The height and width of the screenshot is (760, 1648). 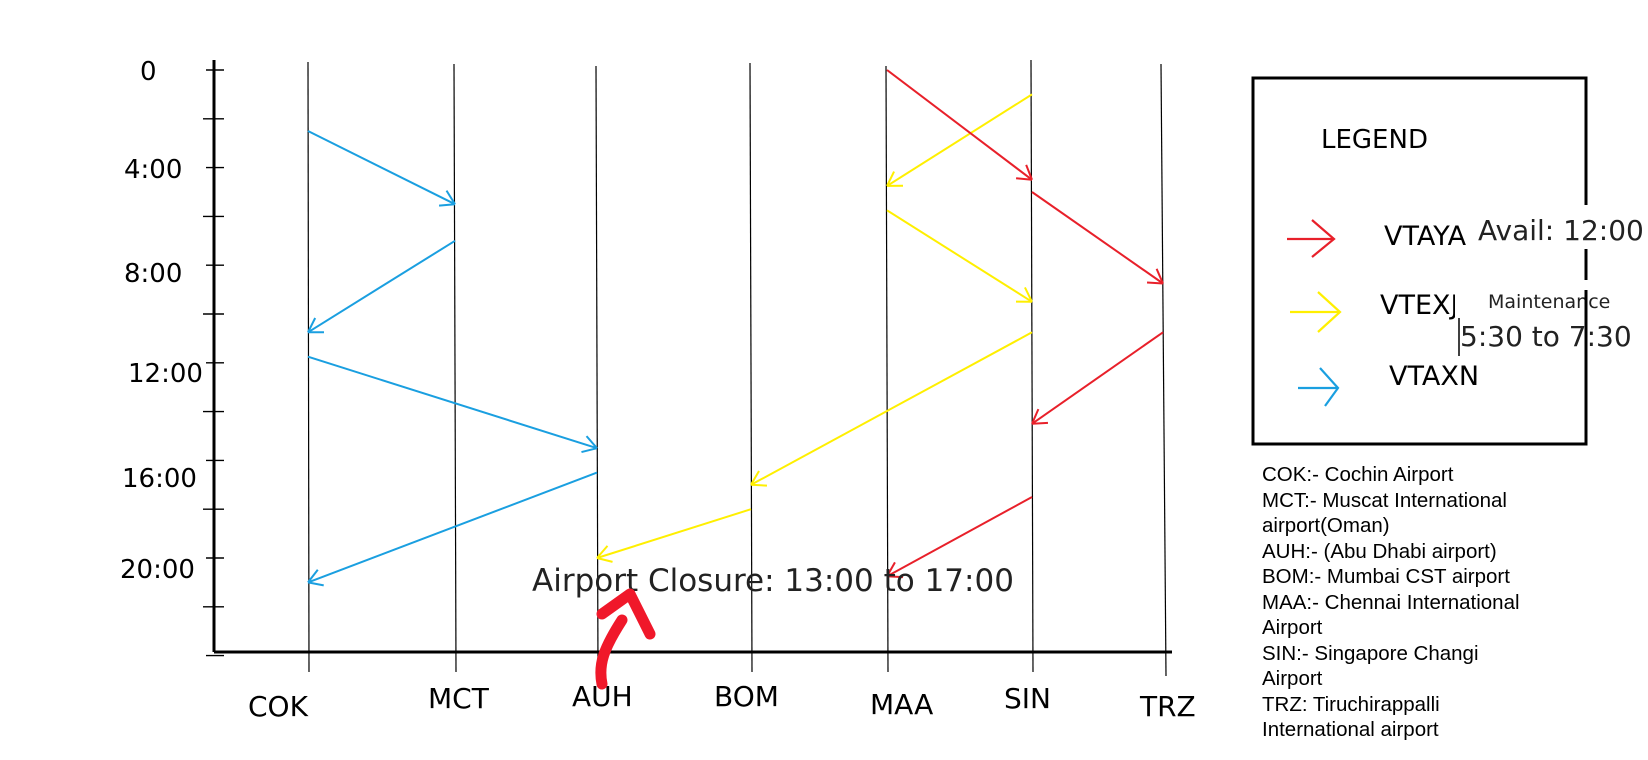 What do you see at coordinates (1419, 261) in the screenshot?
I see `legend-box` at bounding box center [1419, 261].